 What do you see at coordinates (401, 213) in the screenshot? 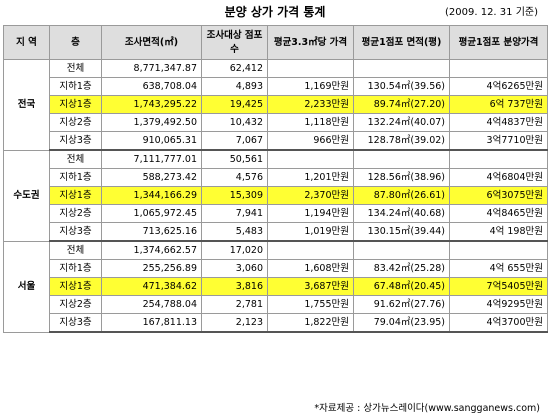
I see `avg-area-cell: 134.24㎡(40.68)` at bounding box center [401, 213].